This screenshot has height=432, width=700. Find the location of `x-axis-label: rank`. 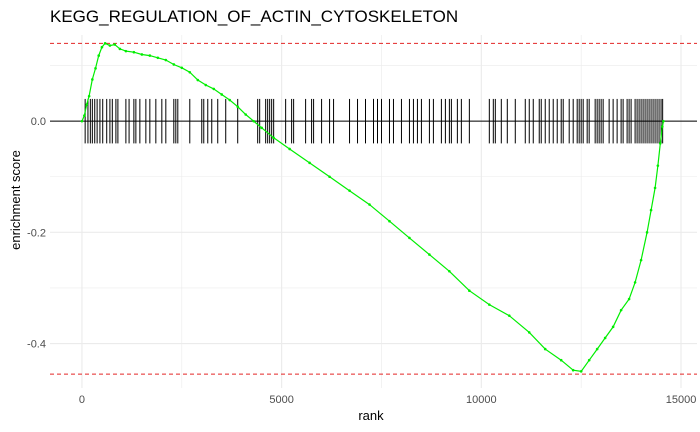

x-axis-label: rank is located at coordinates (371, 415).